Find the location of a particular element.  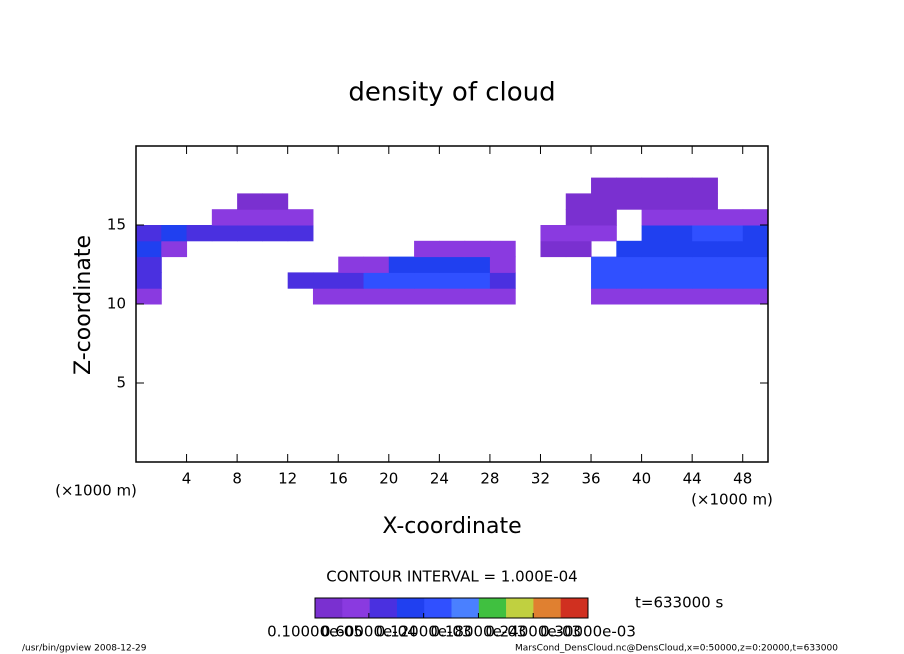

contour-interval: CONTOUR INTERVAL = 1.000E-04 is located at coordinates (451, 577).